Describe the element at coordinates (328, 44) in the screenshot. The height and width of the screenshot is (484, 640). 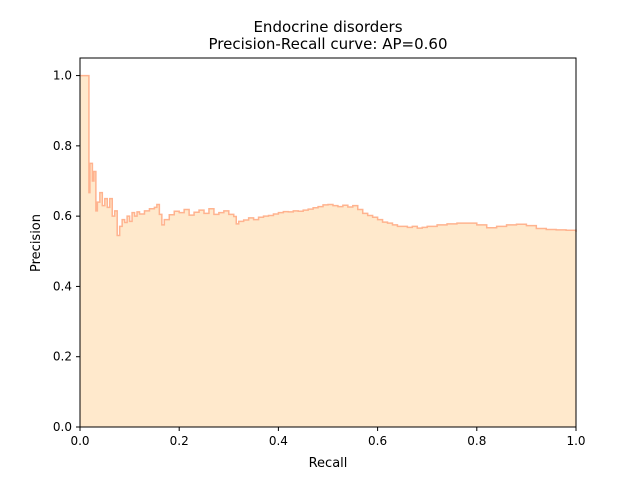
I see `chart-title-line2: Precision-Recall curve: AP=0.60` at that location.